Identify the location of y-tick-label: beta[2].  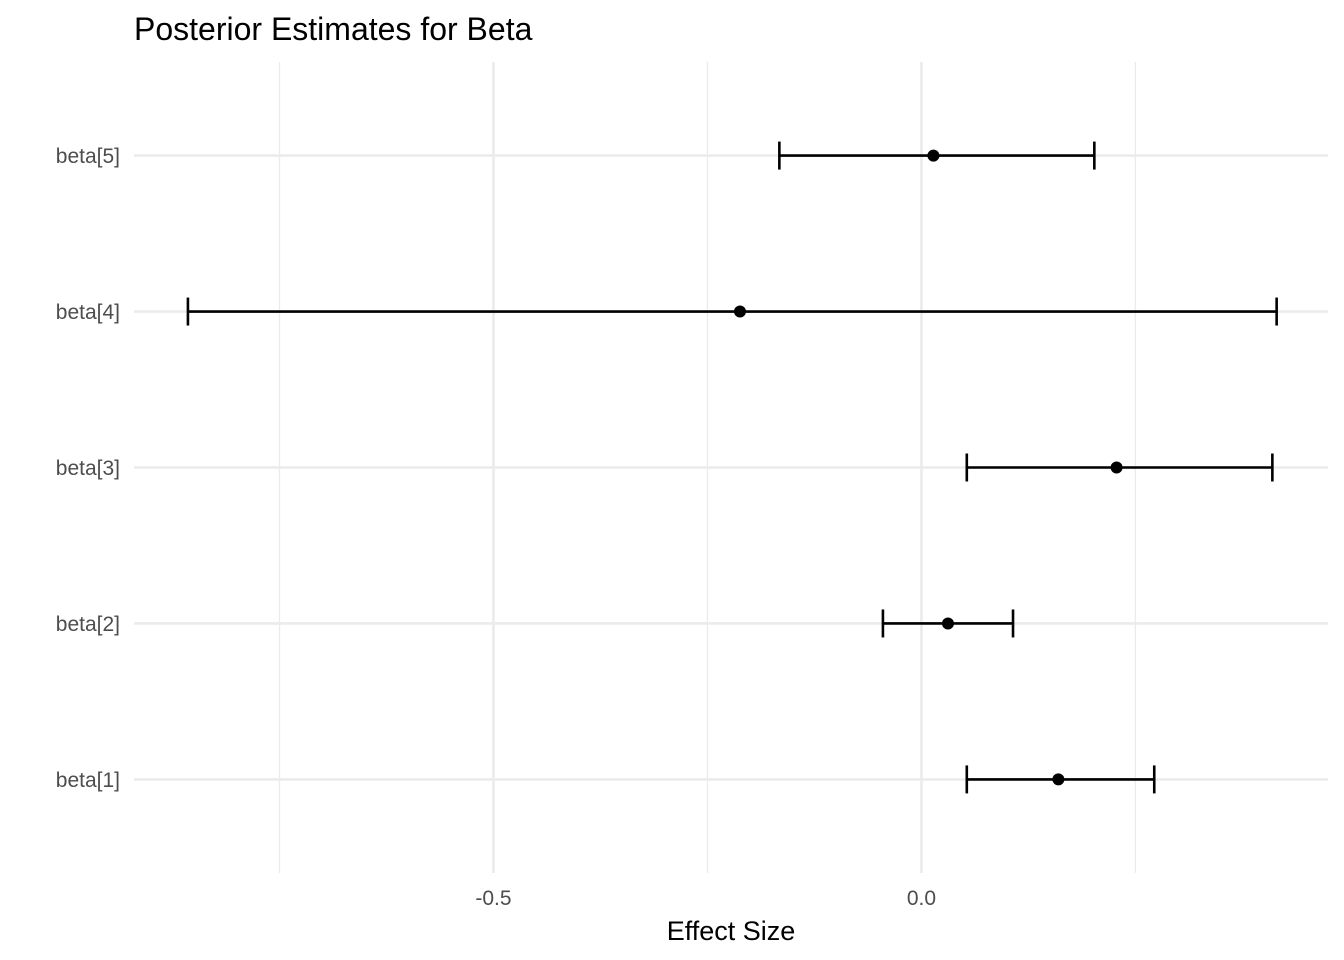
(88, 624).